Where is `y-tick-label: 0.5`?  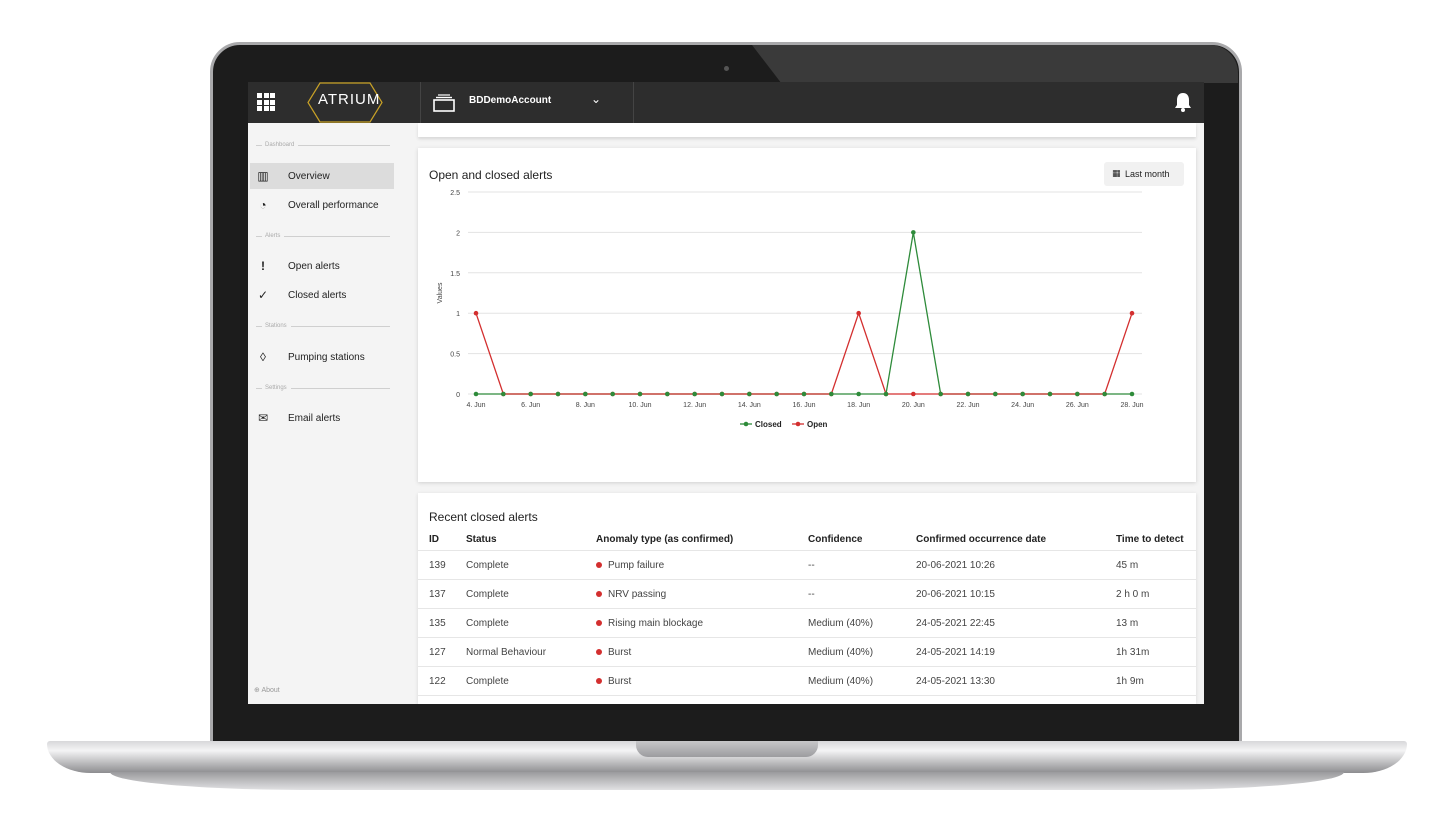 y-tick-label: 0.5 is located at coordinates (455, 355).